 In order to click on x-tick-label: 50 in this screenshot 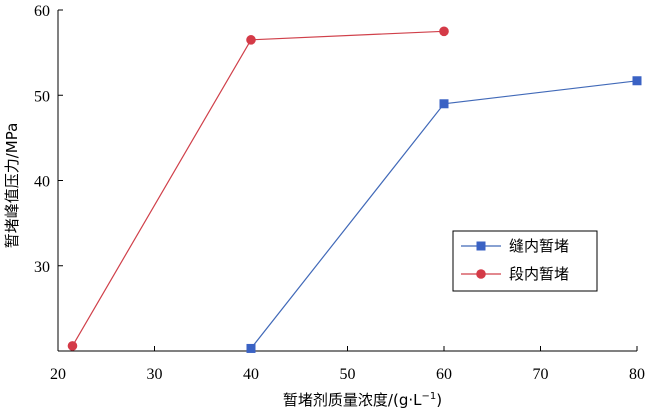, I will do `click(348, 374)`.